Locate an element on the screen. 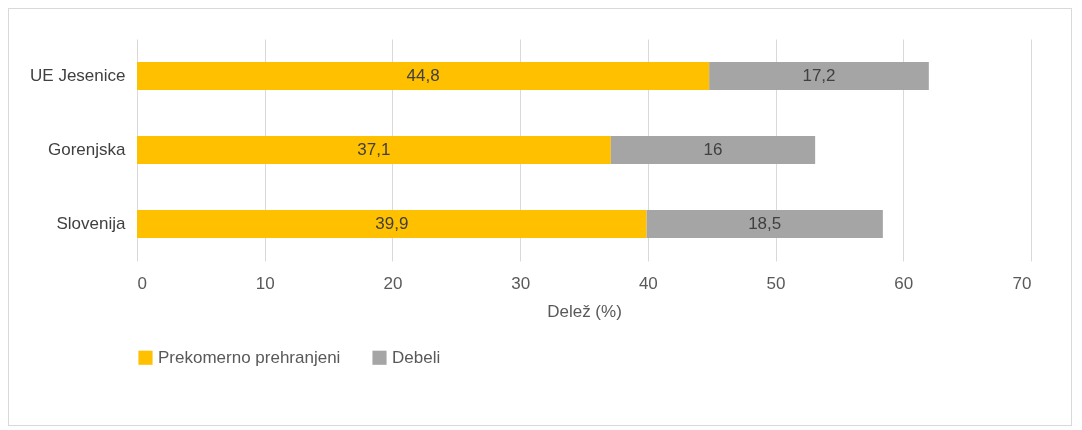 The width and height of the screenshot is (1082, 430). data-label: 44,8 is located at coordinates (423, 75).